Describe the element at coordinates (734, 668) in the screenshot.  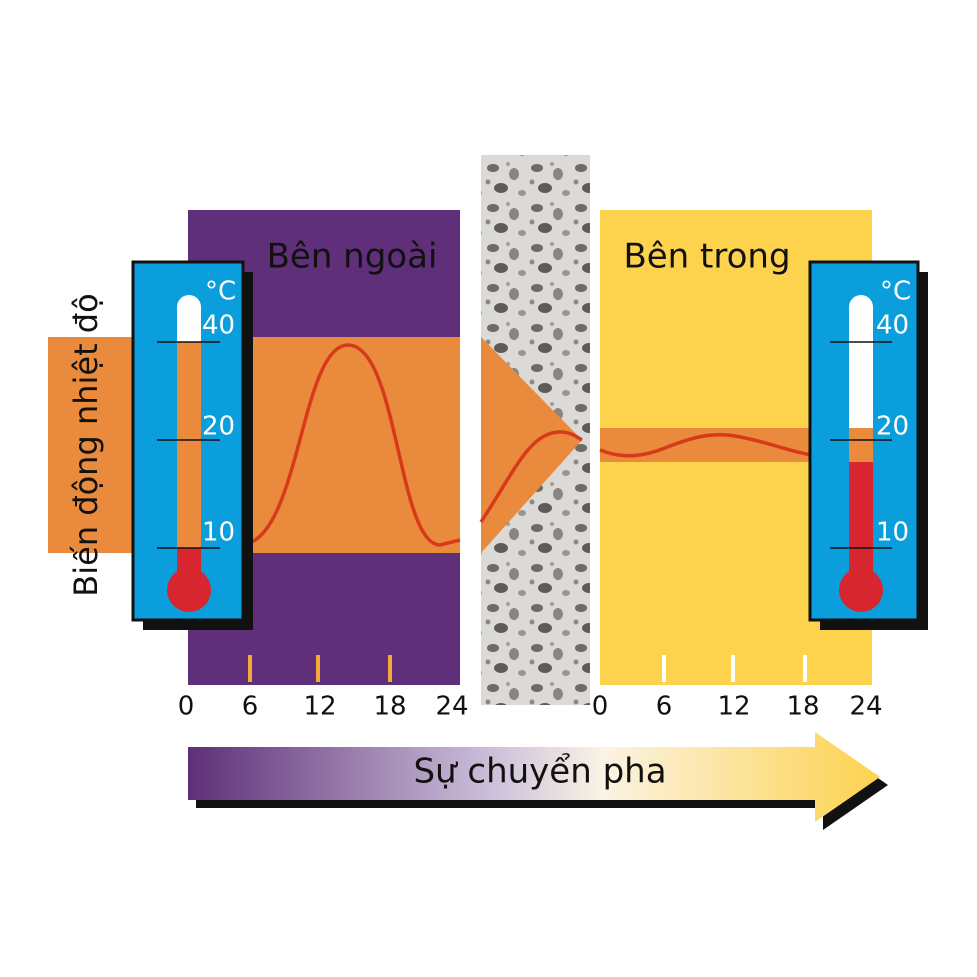
I see `inside-tick-marks` at that location.